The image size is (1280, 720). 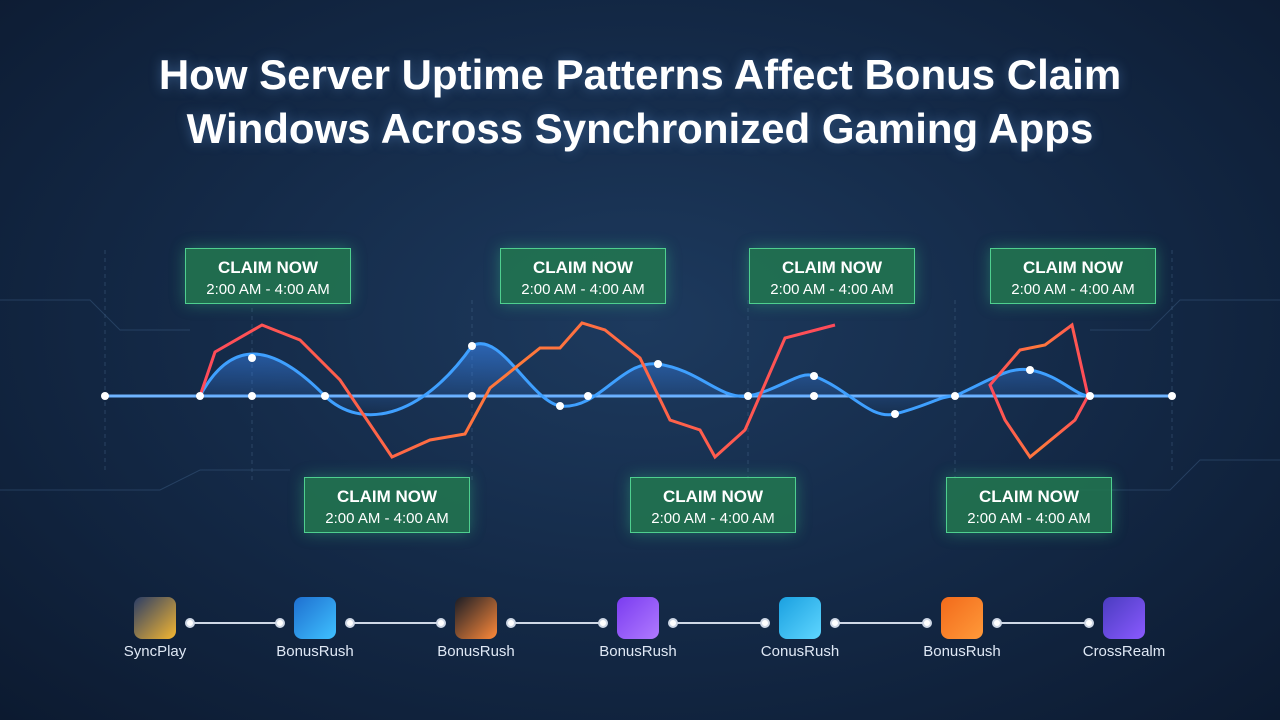 What do you see at coordinates (800, 651) in the screenshot?
I see `app-name: ConusRush` at bounding box center [800, 651].